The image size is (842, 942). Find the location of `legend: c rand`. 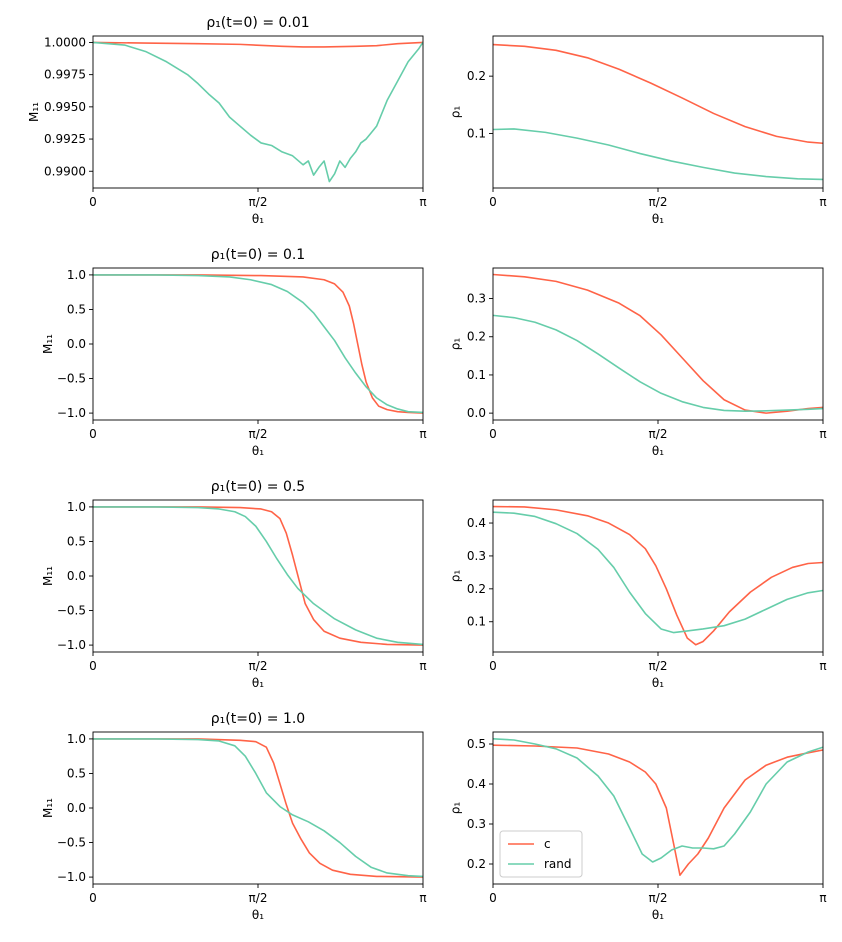

legend: c rand is located at coordinates (541, 854).